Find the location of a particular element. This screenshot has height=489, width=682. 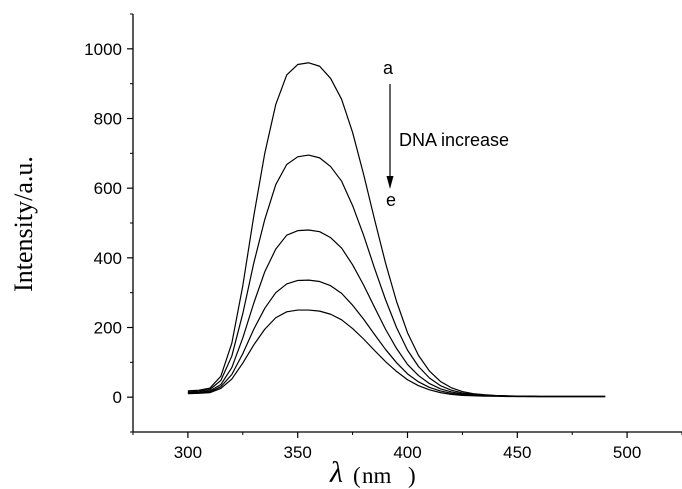

x-axis-symbol: λ is located at coordinates (336, 472).